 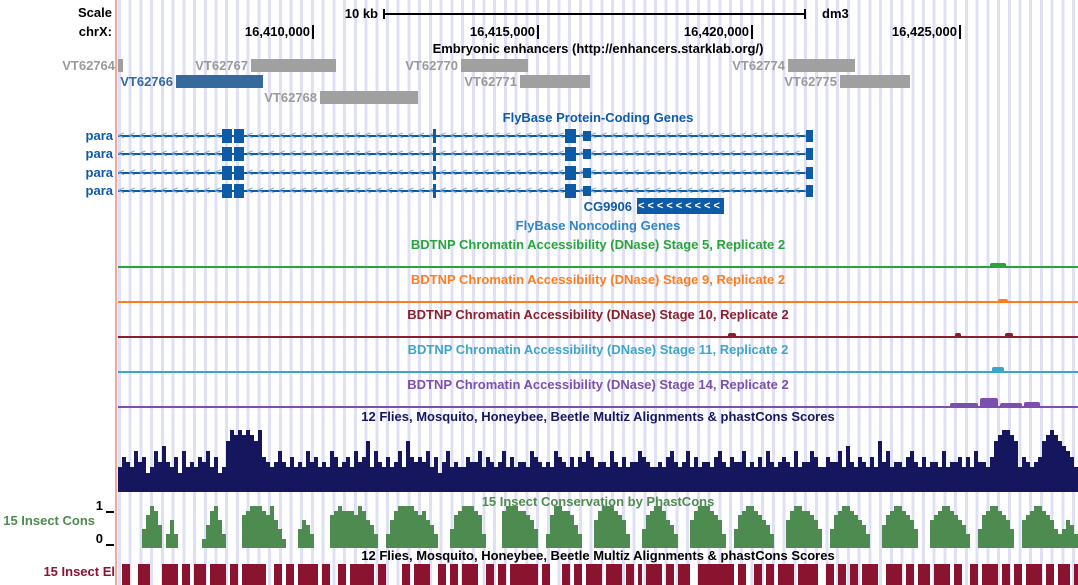 I want to click on phastcons-left-label: 15 Insect Cons, so click(x=49, y=520).